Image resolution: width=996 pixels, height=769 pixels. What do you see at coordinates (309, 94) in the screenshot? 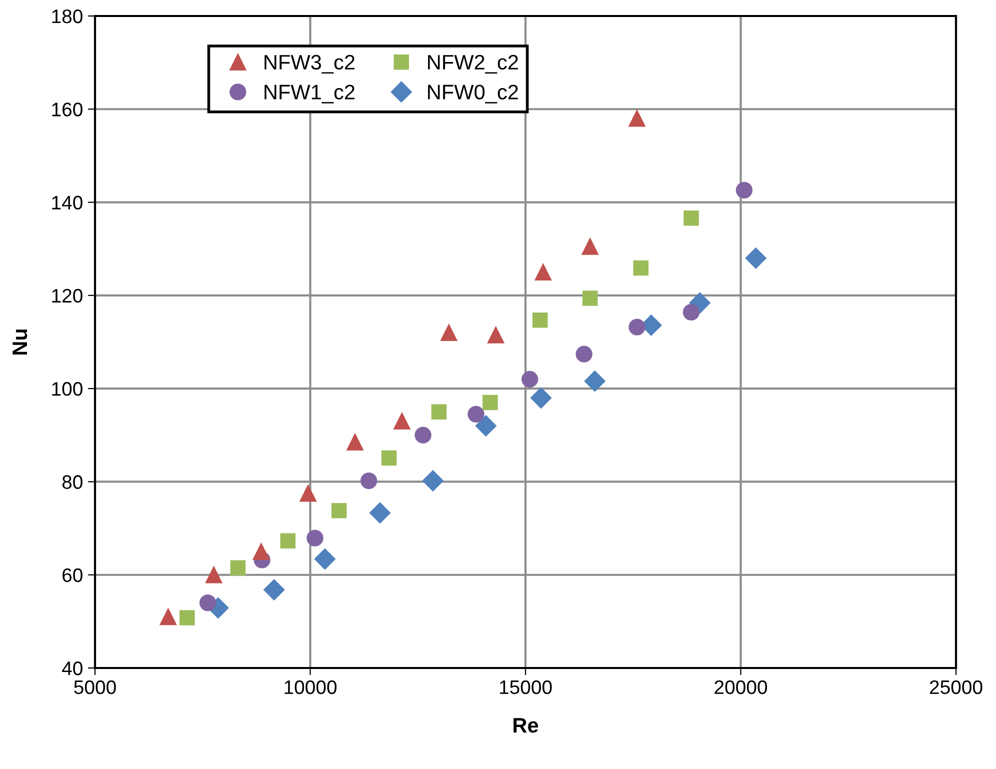
I see `legend-label: NFW1_c2` at bounding box center [309, 94].